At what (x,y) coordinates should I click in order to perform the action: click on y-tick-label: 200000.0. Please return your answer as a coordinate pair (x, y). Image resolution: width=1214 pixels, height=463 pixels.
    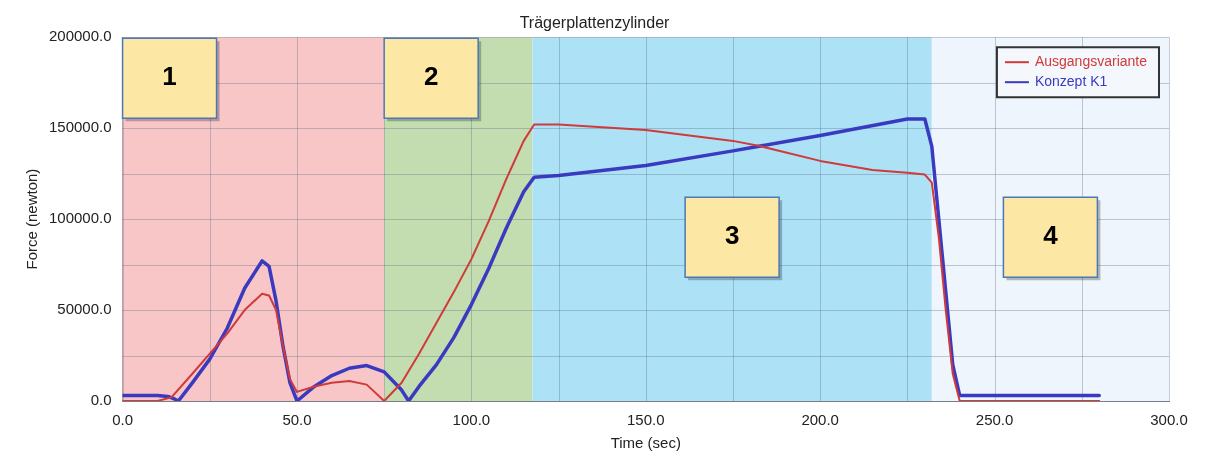
    Looking at the image, I should click on (80, 36).